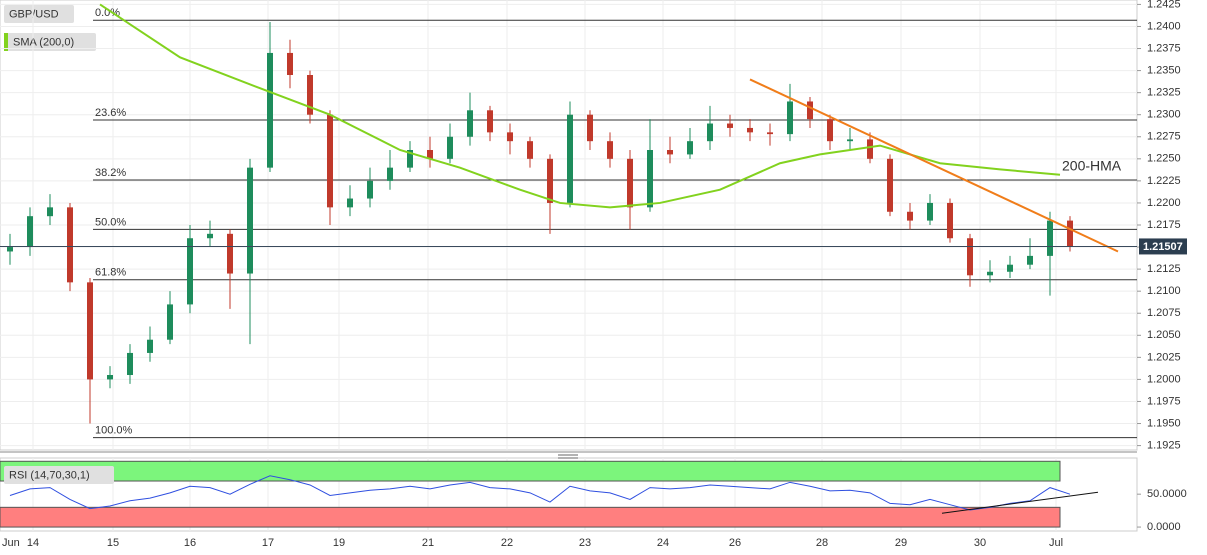  Describe the element at coordinates (507, 543) in the screenshot. I see `x-tick-label: 22` at that location.